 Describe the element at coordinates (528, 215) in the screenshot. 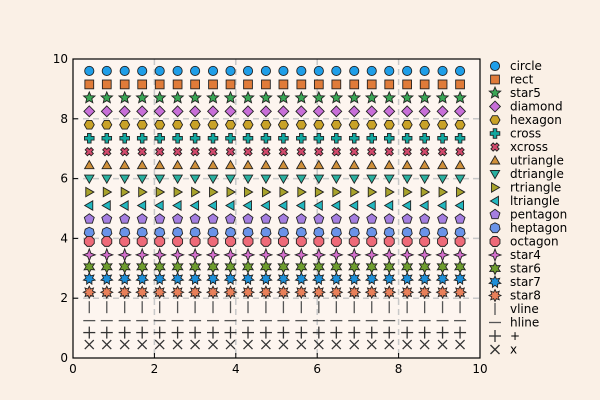

I see `legend-item: pentagon` at that location.